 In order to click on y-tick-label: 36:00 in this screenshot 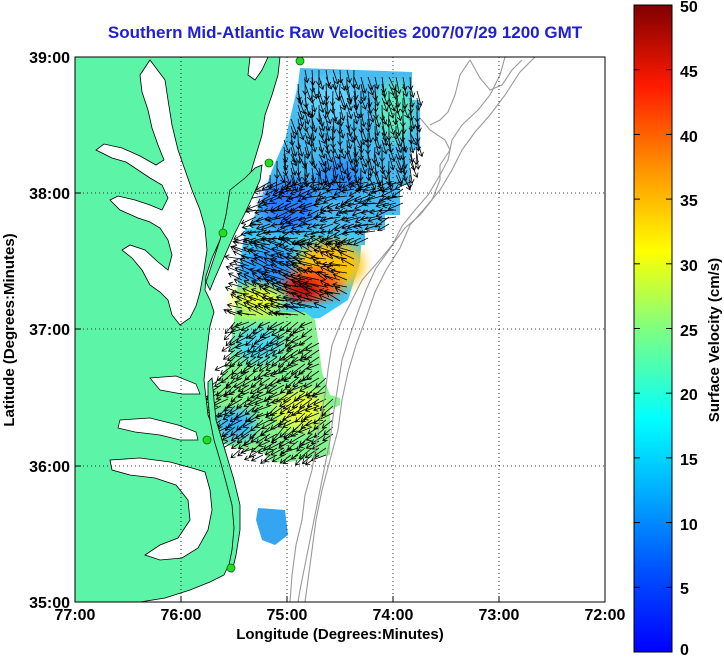, I will do `click(49, 467)`.